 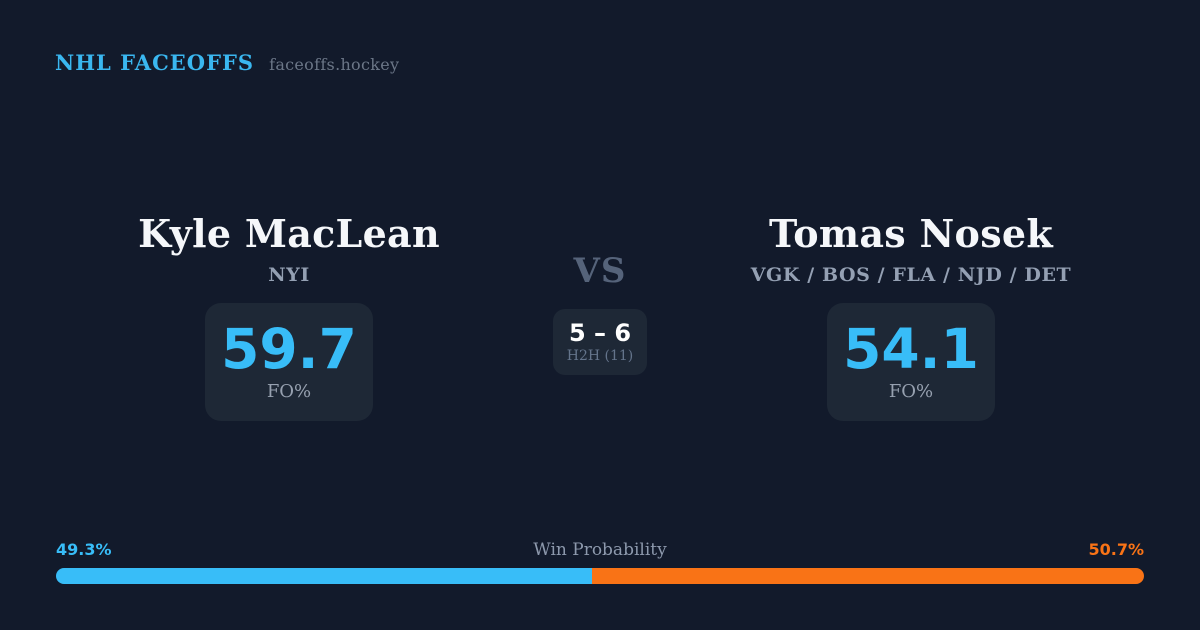 I want to click on player-right-stat-box: 54.1 FO%, so click(x=911, y=362).